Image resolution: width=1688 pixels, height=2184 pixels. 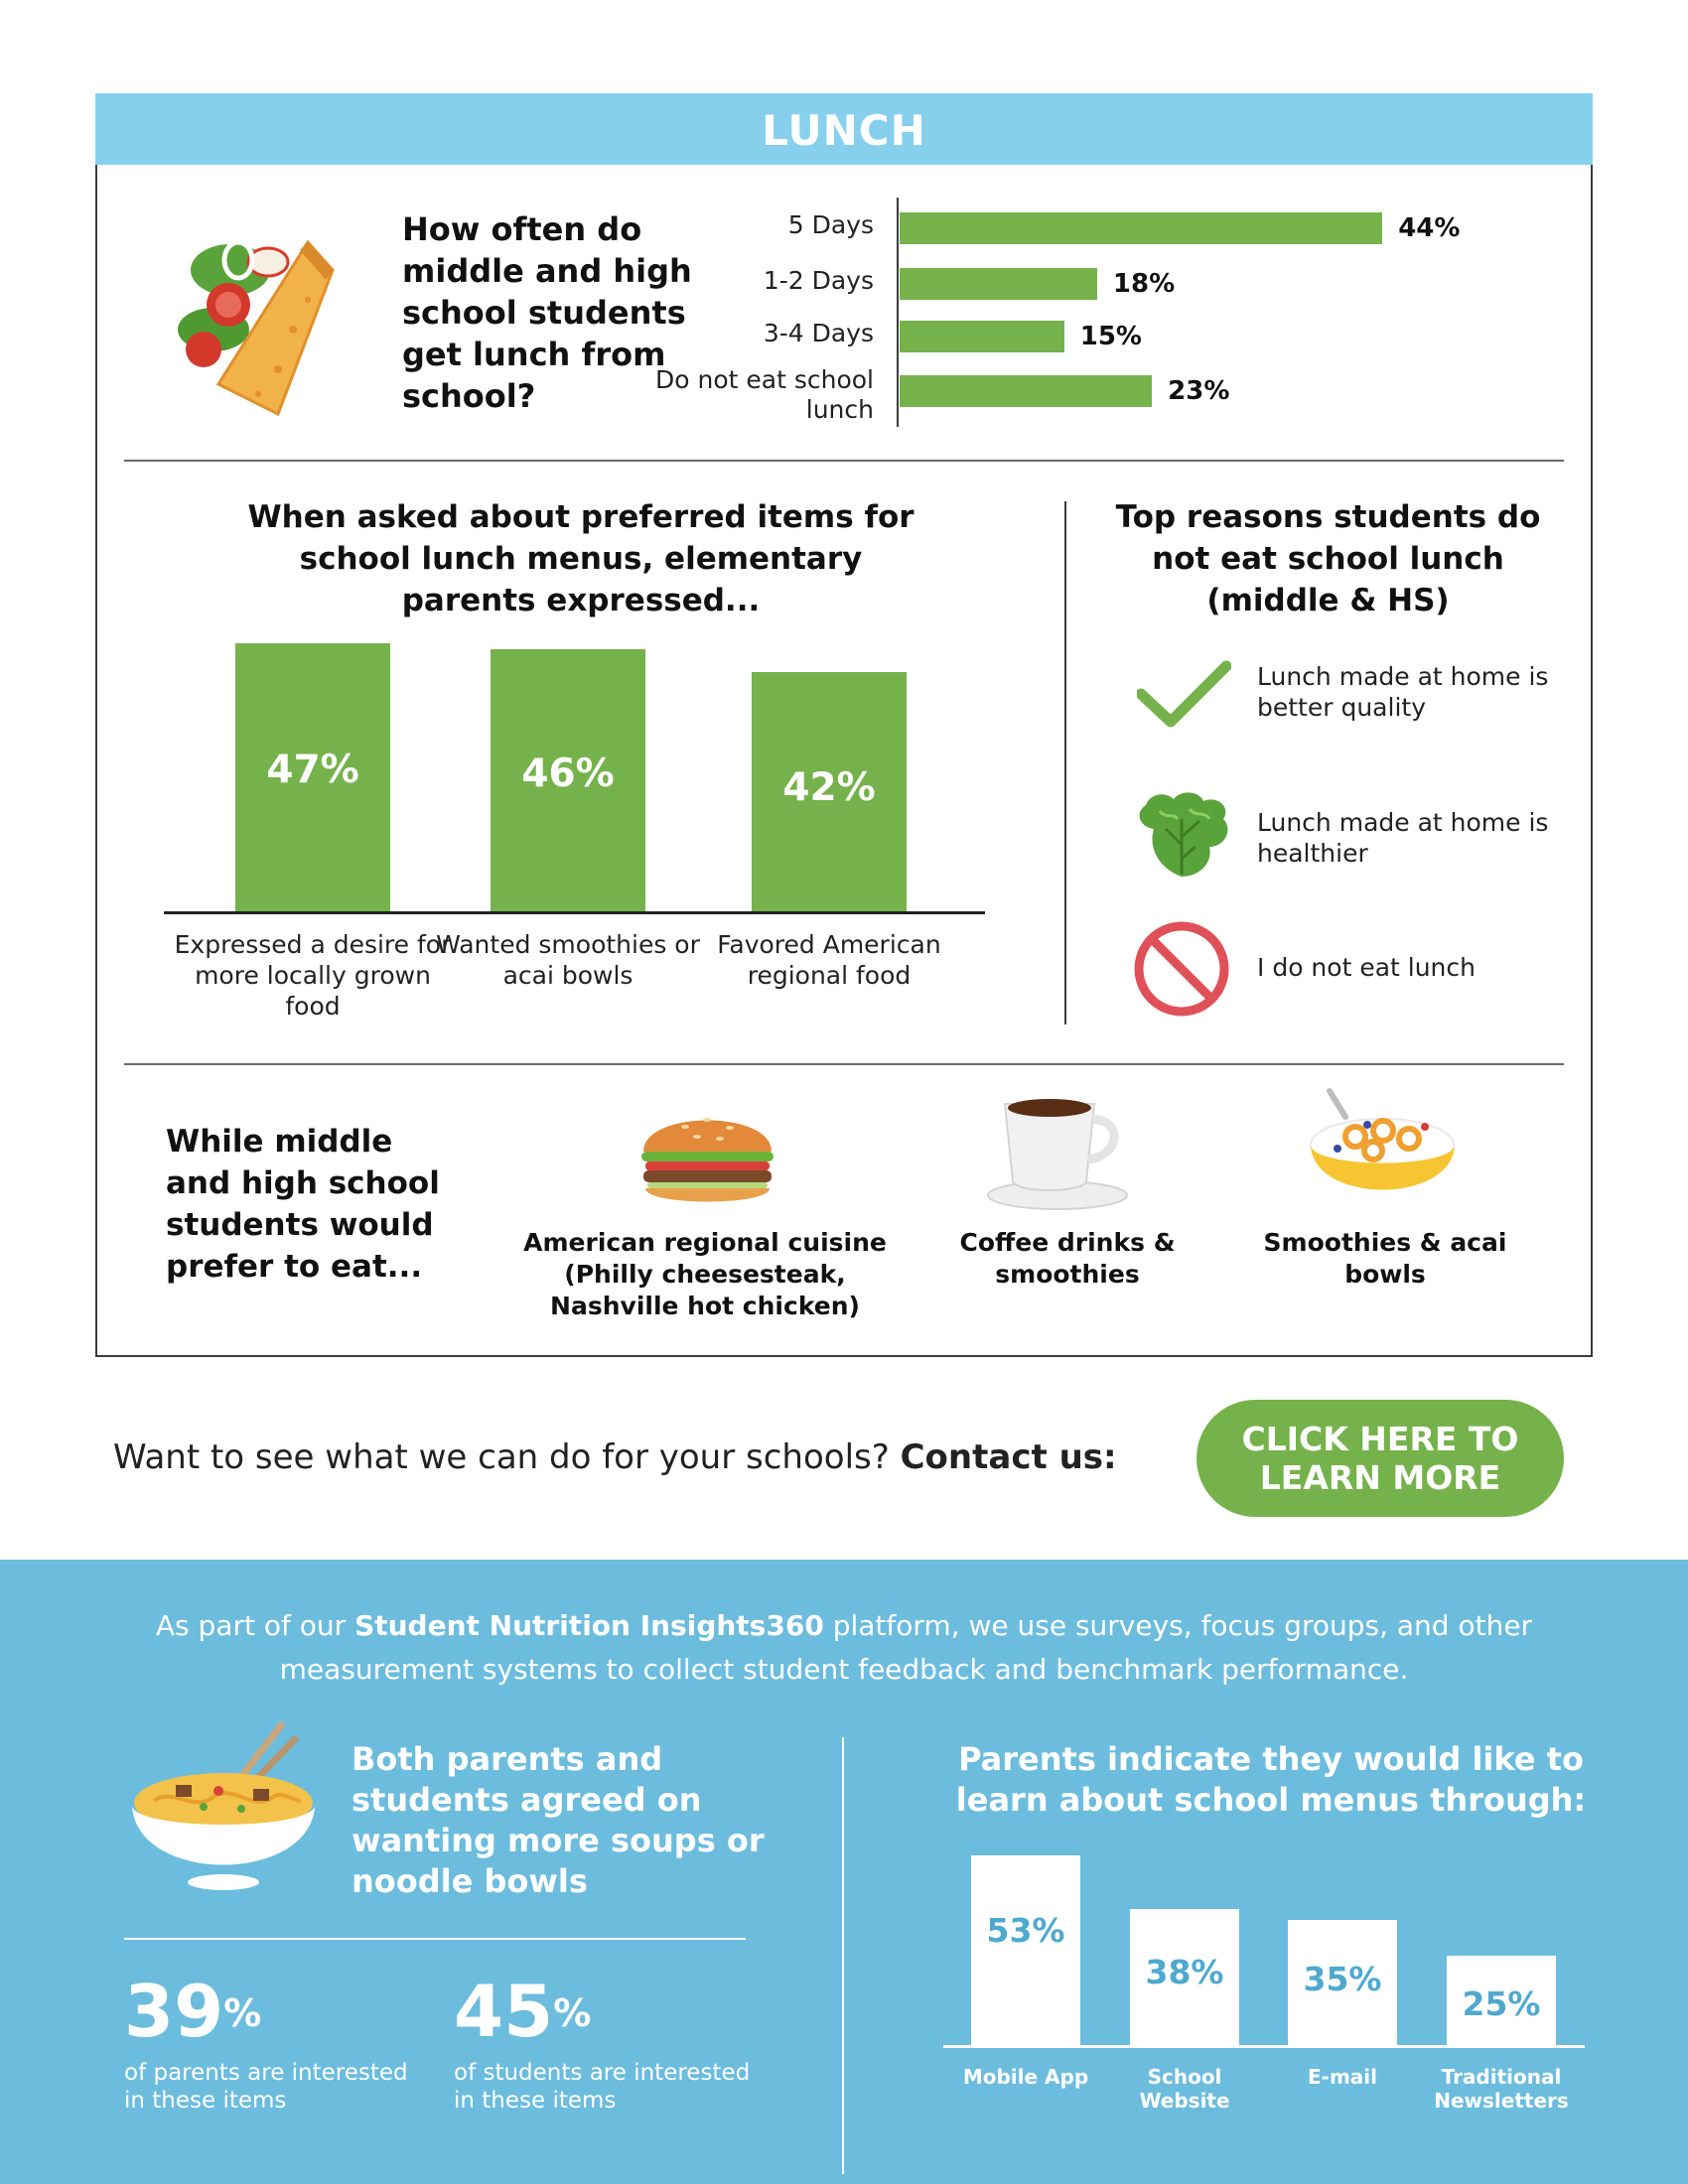 What do you see at coordinates (1366, 967) in the screenshot?
I see `reason-text: I do not eat lunch` at bounding box center [1366, 967].